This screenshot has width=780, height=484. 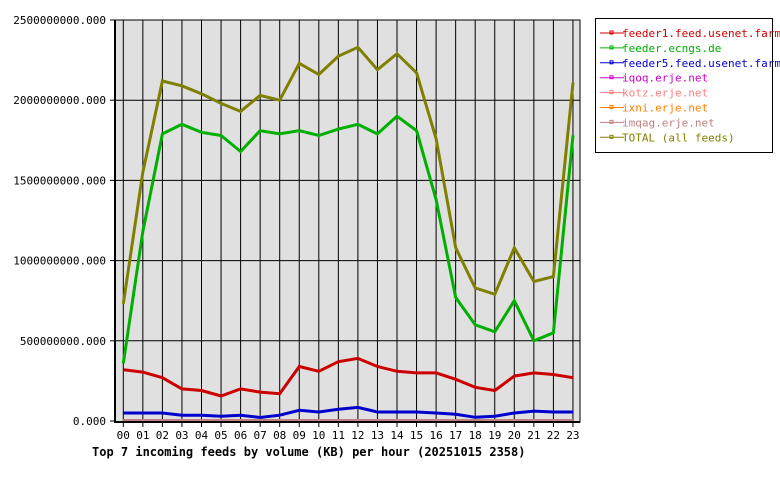 What do you see at coordinates (142, 435) in the screenshot?
I see `x-tick-label: 01` at bounding box center [142, 435].